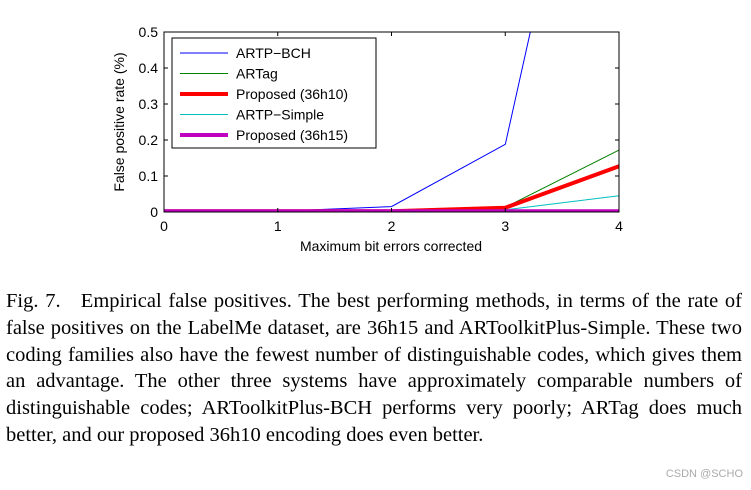  What do you see at coordinates (704, 474) in the screenshot?
I see `watermark: CSDN @SCHO` at bounding box center [704, 474].